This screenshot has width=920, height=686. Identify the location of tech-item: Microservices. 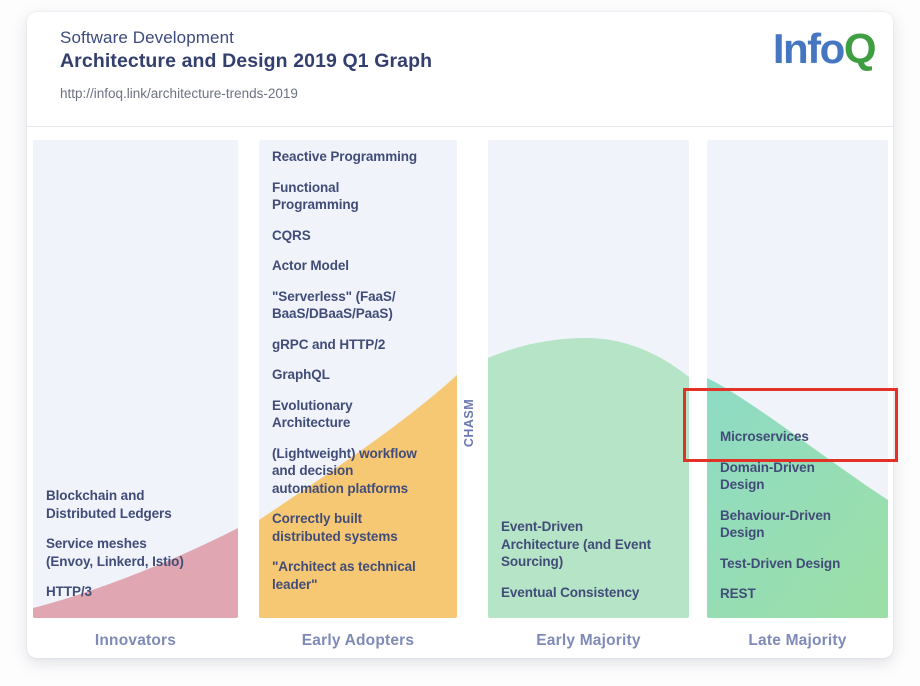
(764, 436).